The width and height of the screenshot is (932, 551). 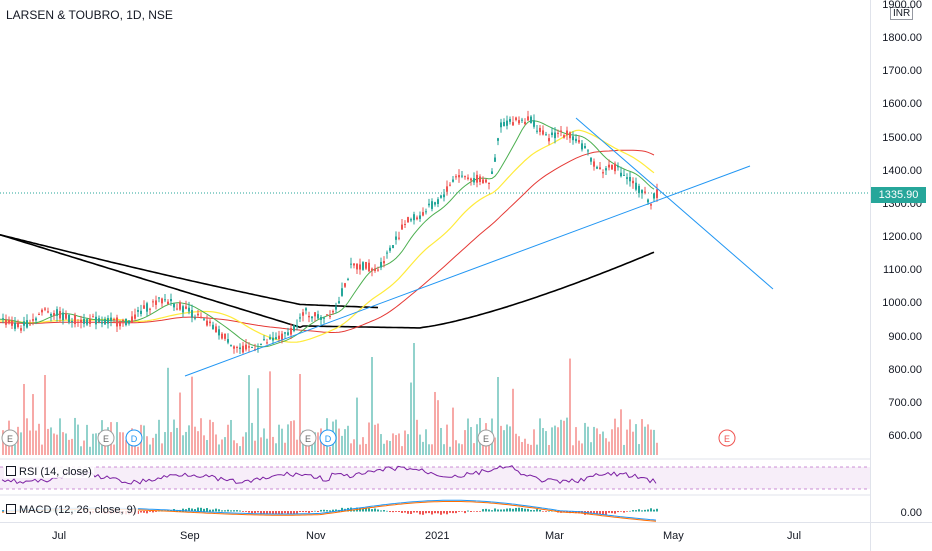 What do you see at coordinates (89, 15) in the screenshot?
I see `symbol-title: LARSEN & TOUBRO, 1D, NSE` at bounding box center [89, 15].